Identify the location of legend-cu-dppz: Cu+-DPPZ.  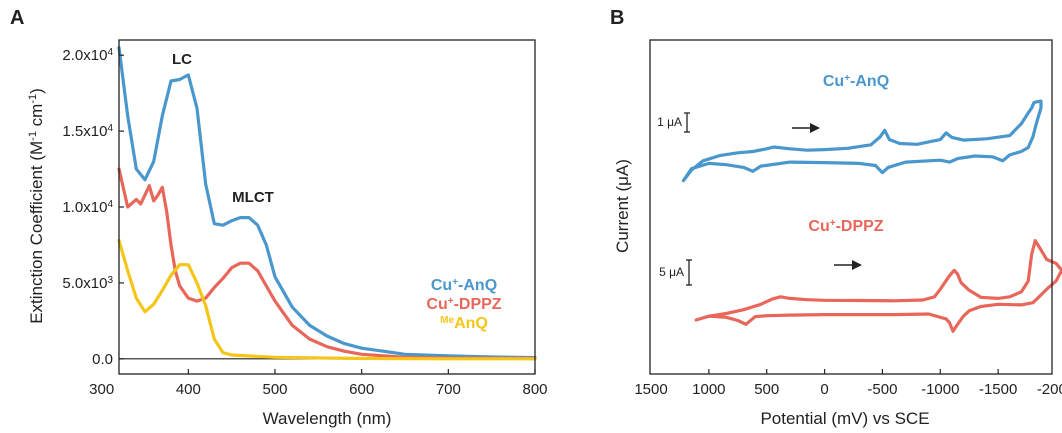
(463, 305).